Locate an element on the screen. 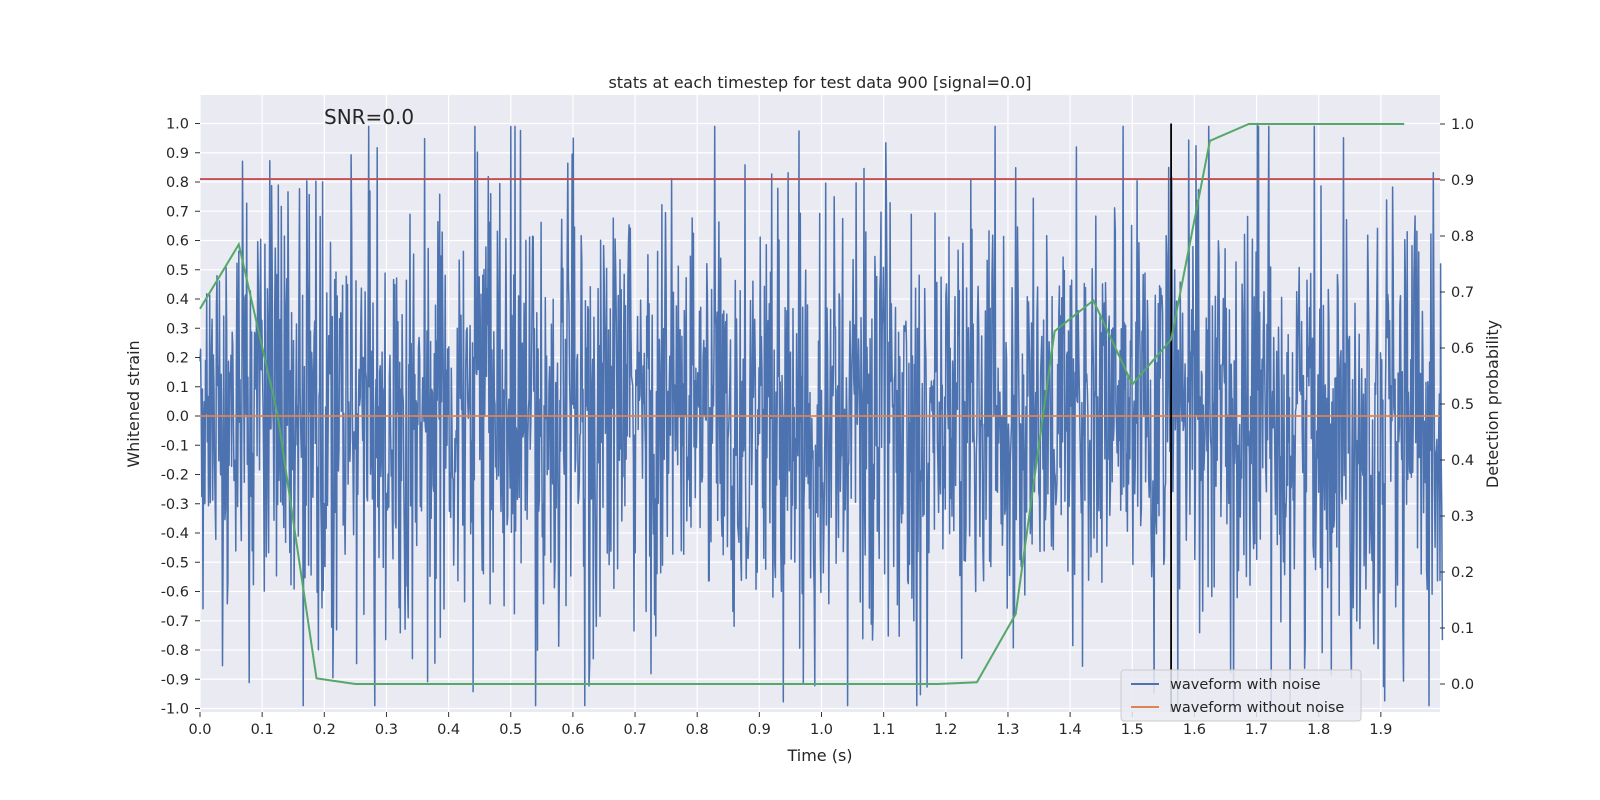  y-tick-label: 0.4 is located at coordinates (177, 300).